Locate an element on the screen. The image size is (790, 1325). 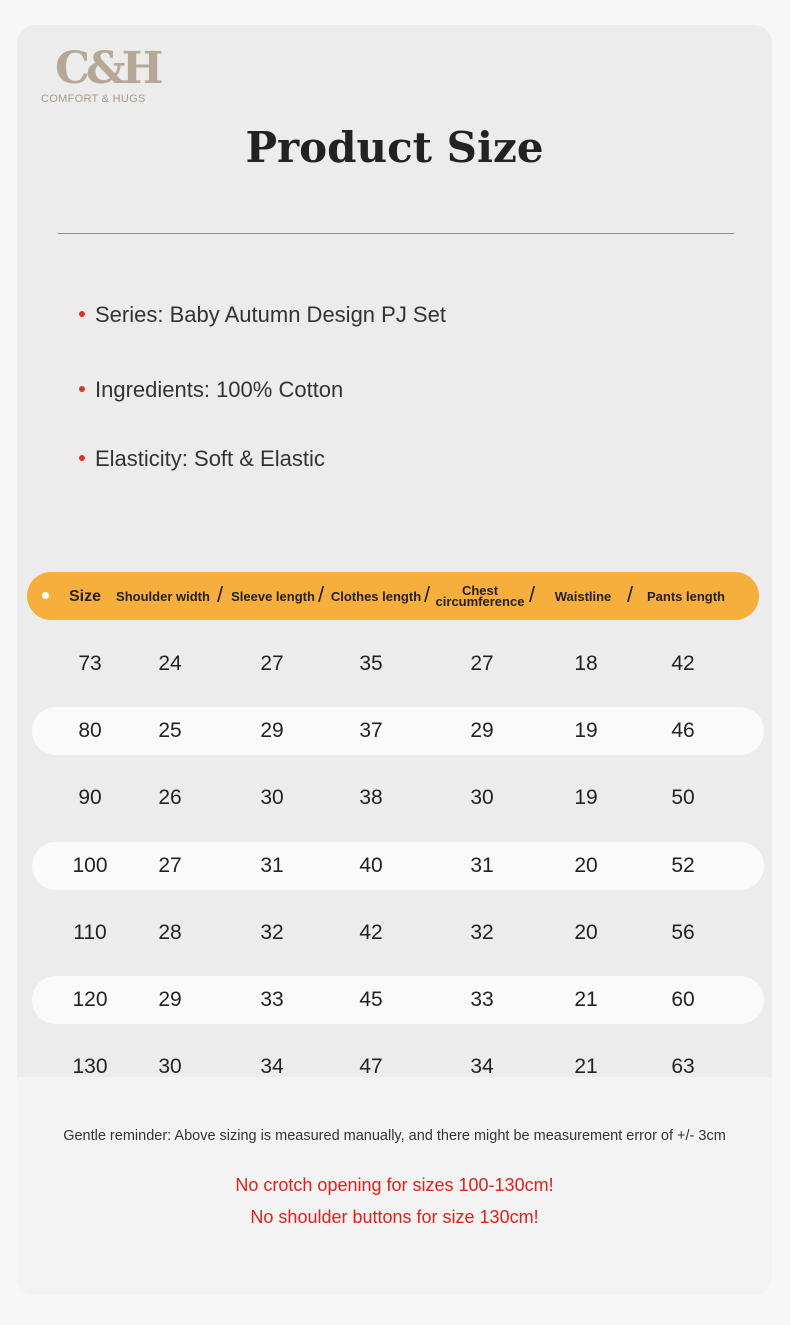
table-row: 110 28 32 42 32 20 56 is located at coordinates (398, 933).